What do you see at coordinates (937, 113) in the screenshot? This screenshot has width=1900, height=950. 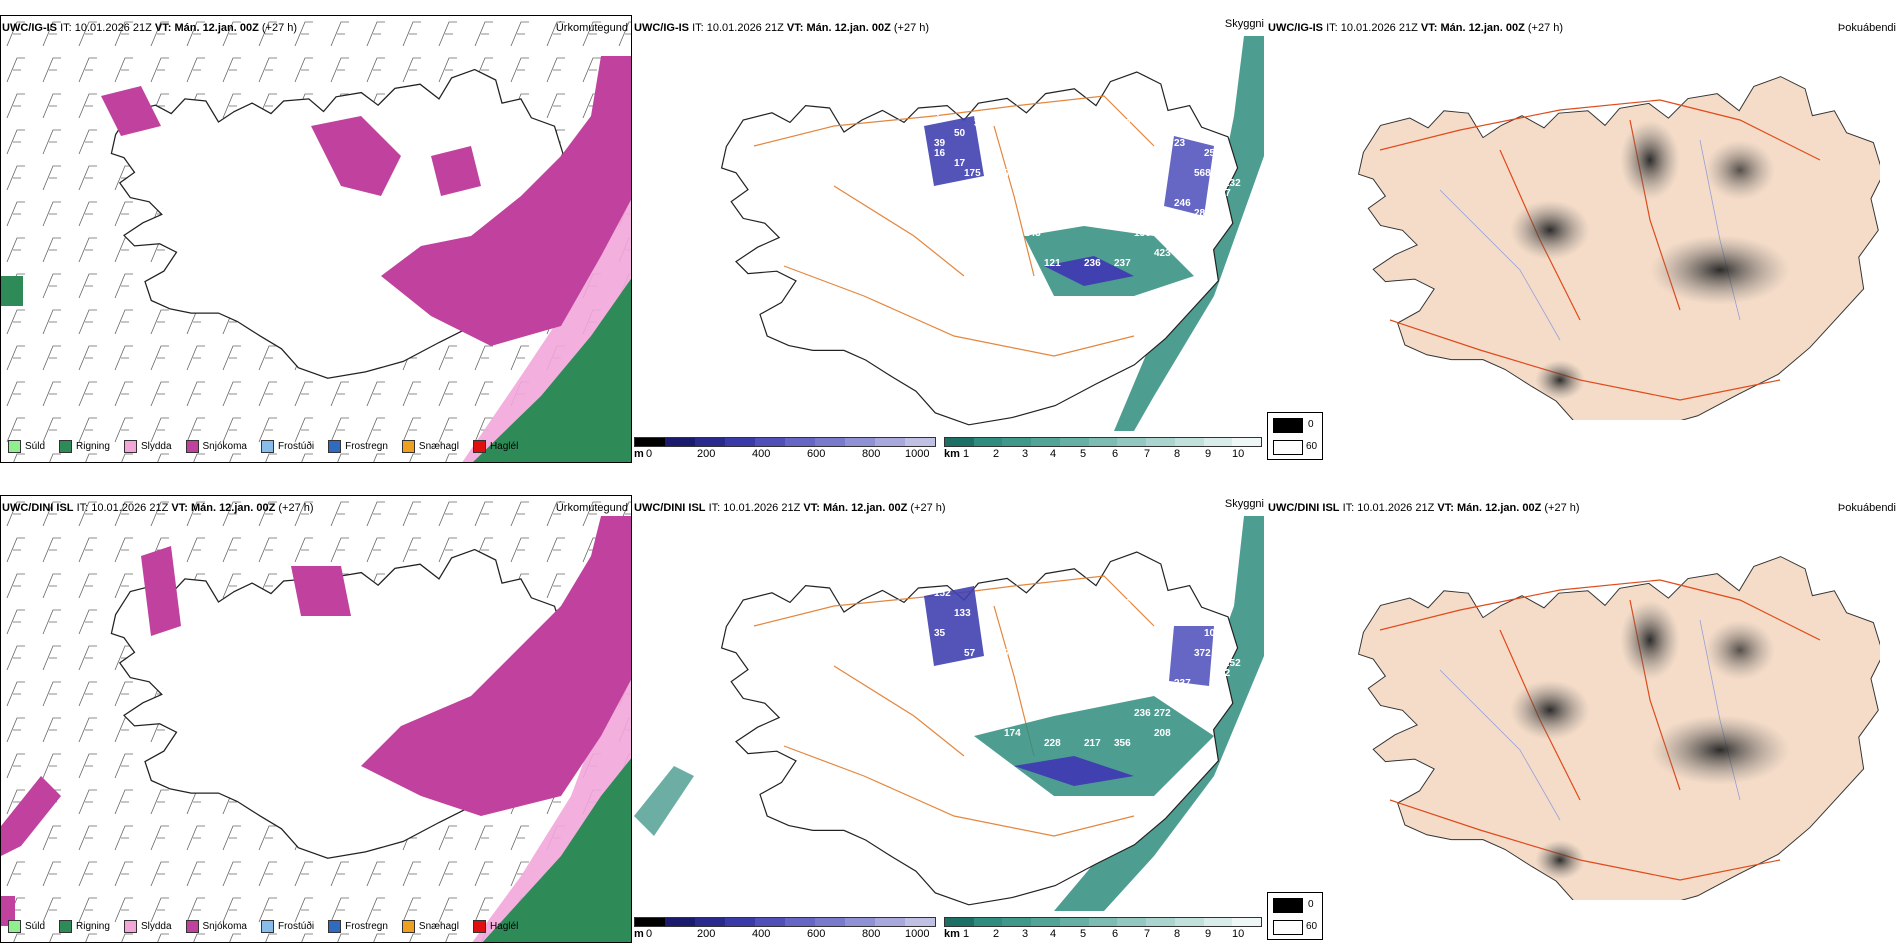 I see `height-label: 4` at bounding box center [937, 113].